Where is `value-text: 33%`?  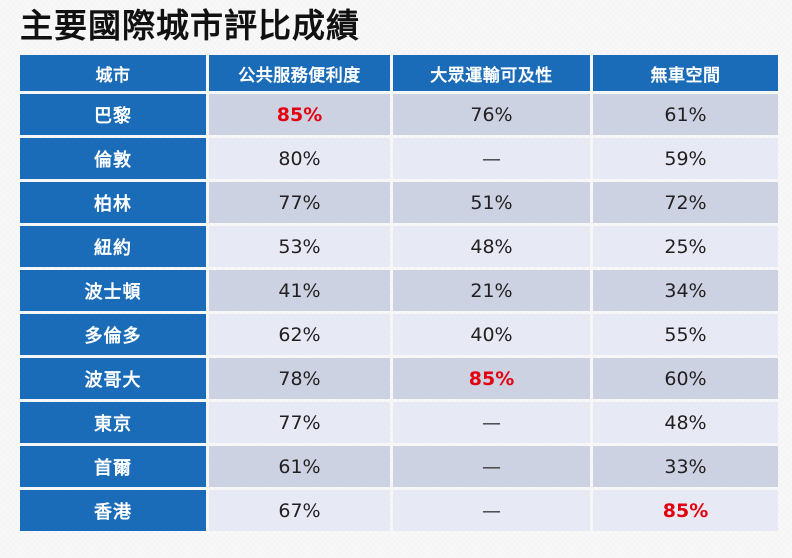 value-text: 33% is located at coordinates (685, 466).